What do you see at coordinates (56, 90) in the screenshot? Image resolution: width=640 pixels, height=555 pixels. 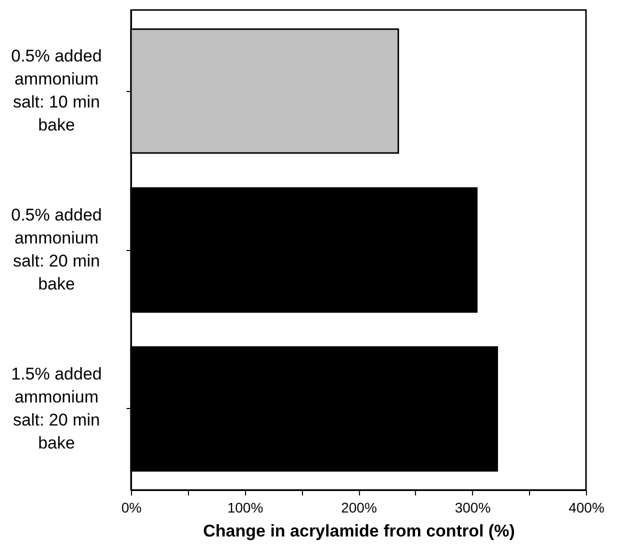 I see `y-tick-label: 0.5% added ammonium salt: 10 min bake` at bounding box center [56, 90].